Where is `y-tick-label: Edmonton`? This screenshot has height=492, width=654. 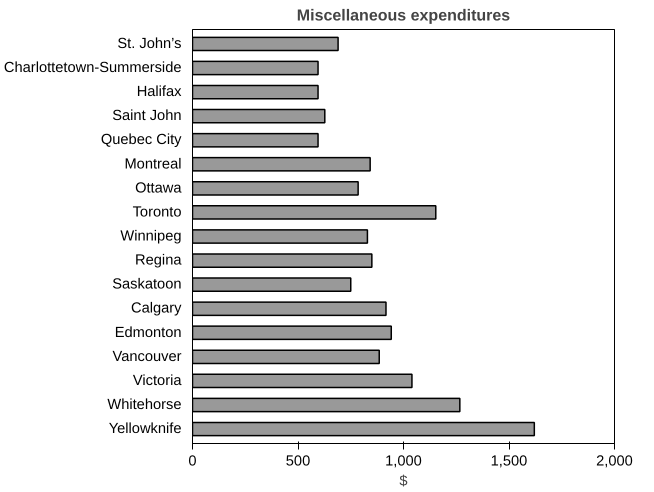
y-tick-label: Edmonton is located at coordinates (148, 332).